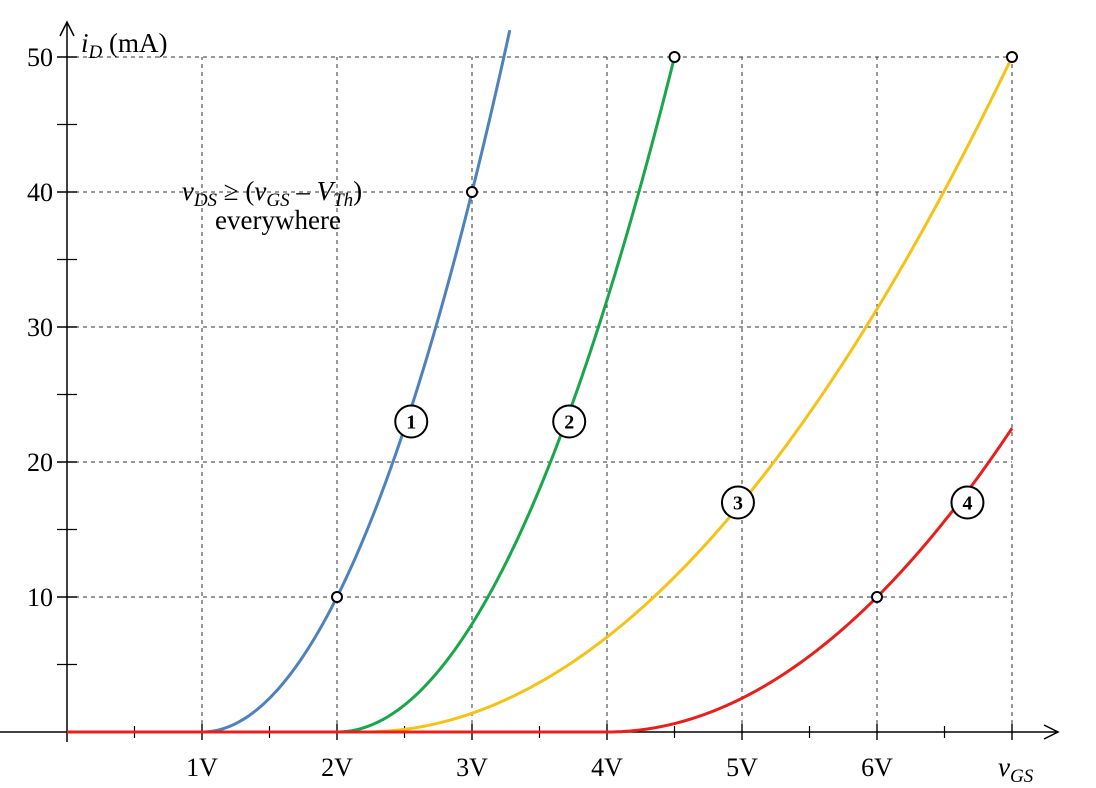  I want to click on x-axis-arrow, so click(1051, 732).